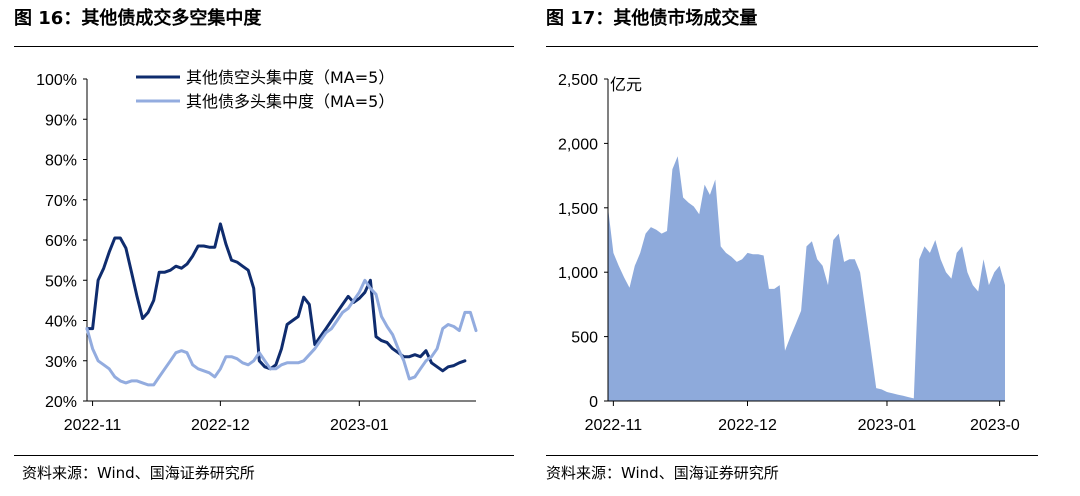 This screenshot has width=1080, height=496. What do you see at coordinates (93, 425) in the screenshot?
I see `fig16-x-tick-label: 2022-11` at bounding box center [93, 425].